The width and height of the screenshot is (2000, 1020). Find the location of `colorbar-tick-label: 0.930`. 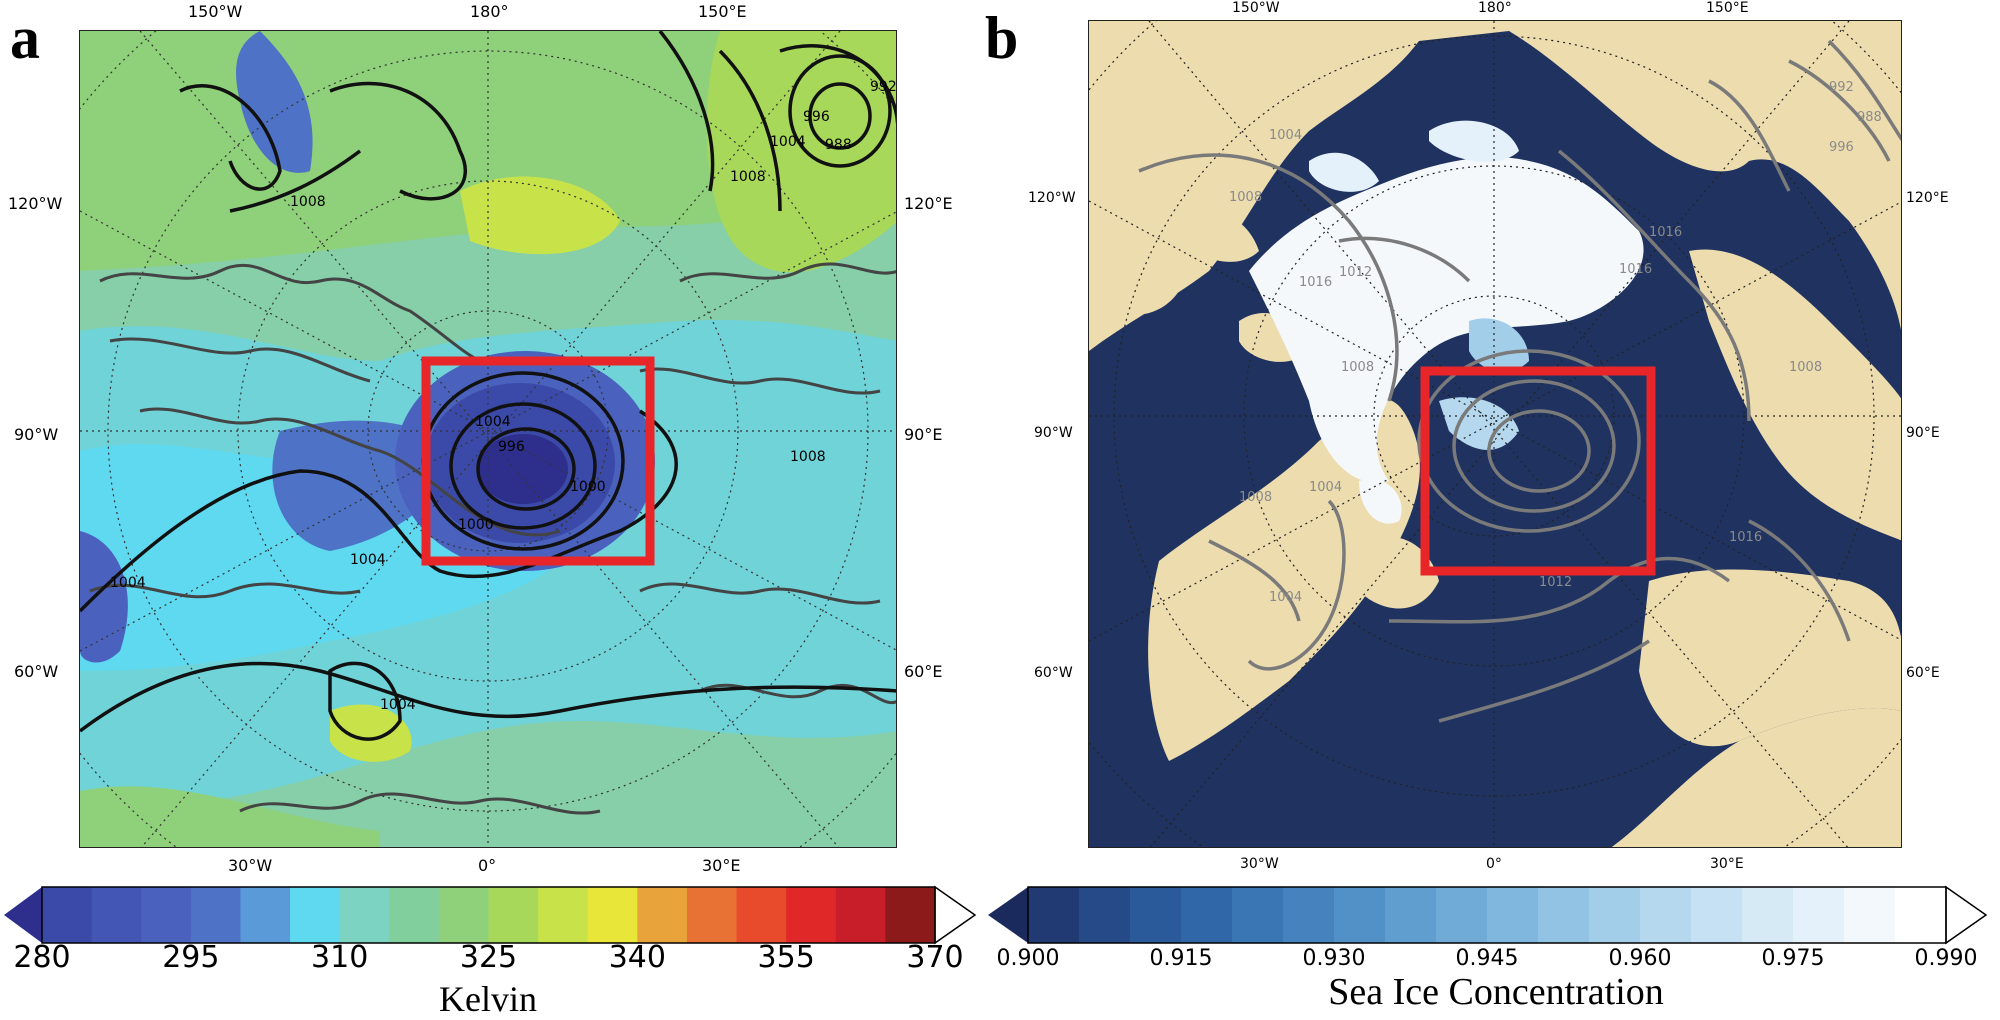

colorbar-tick-label: 0.930 is located at coordinates (1334, 958).